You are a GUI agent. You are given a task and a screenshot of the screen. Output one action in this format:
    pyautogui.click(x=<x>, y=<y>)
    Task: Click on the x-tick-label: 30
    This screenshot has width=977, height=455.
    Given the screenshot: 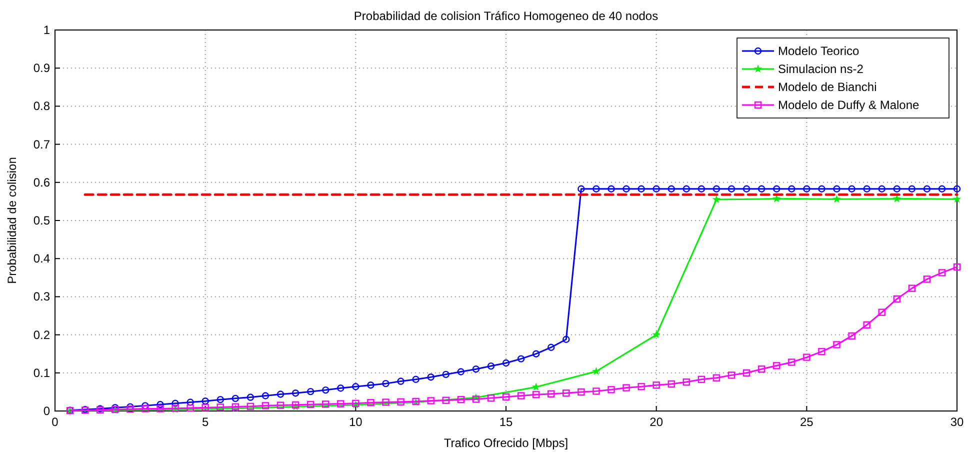 What is the action you would take?
    pyautogui.click(x=957, y=422)
    